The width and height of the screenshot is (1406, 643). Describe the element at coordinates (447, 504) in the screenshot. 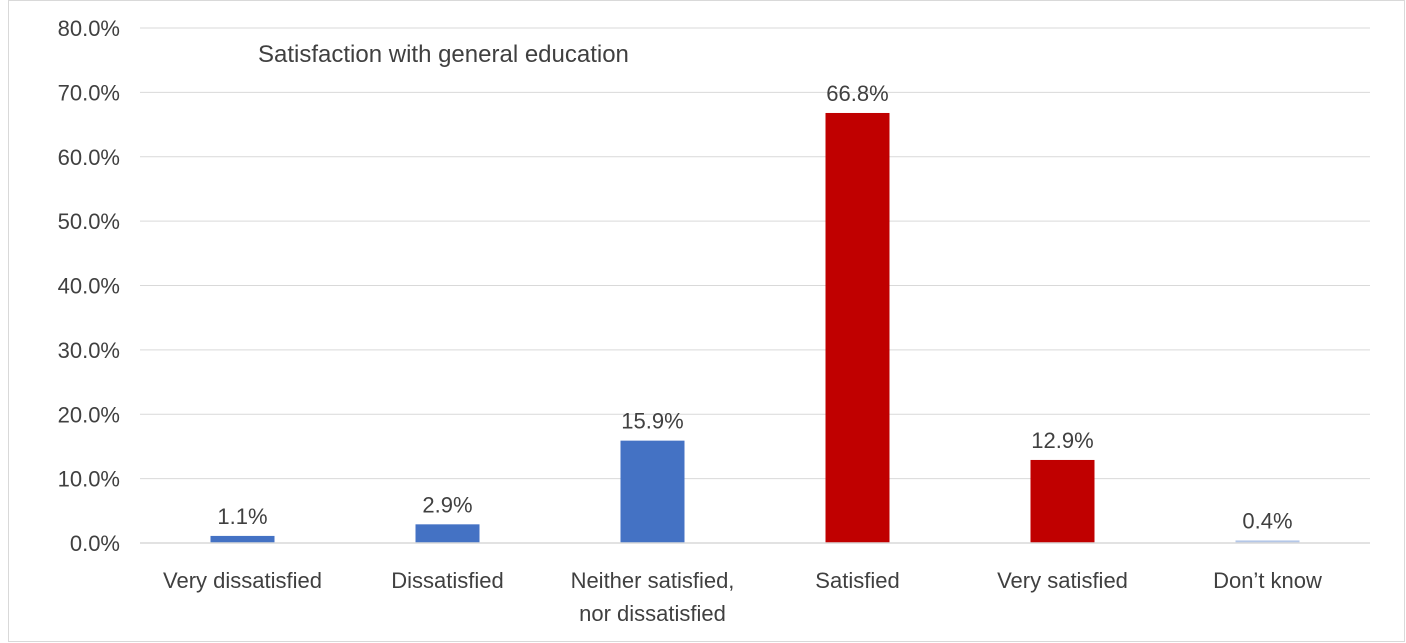

I see `data-label: 2.9%` at that location.